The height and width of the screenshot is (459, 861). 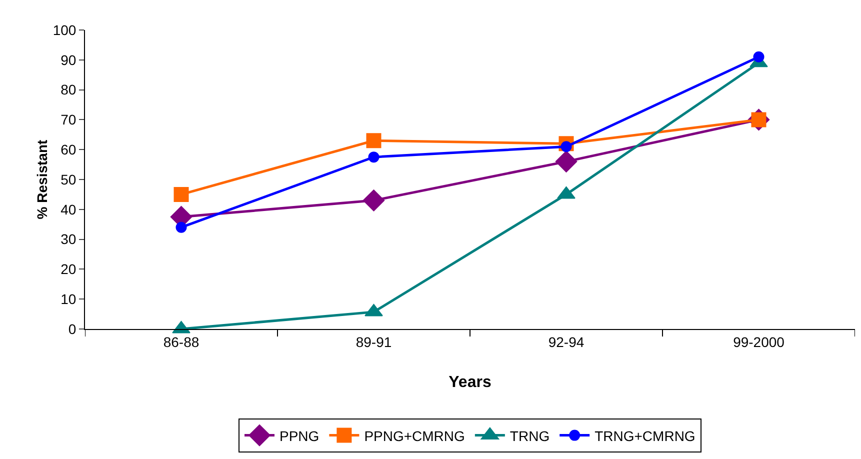 What do you see at coordinates (68, 90) in the screenshot?
I see `y-tick-label: 80` at bounding box center [68, 90].